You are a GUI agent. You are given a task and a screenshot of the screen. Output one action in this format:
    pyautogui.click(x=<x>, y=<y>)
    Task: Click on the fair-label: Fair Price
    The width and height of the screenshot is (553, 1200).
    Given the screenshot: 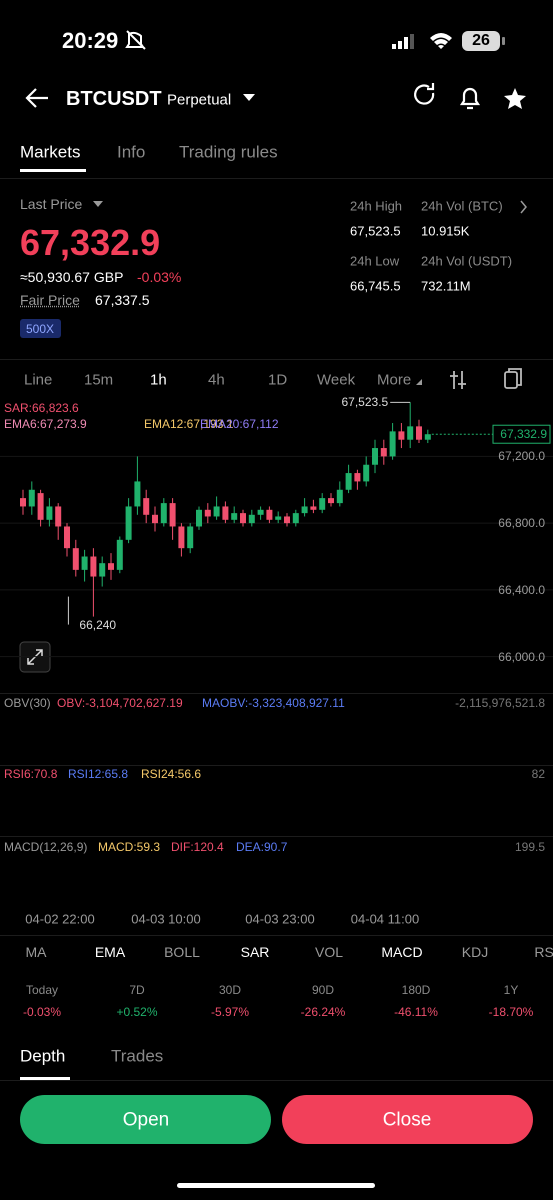 What is the action you would take?
    pyautogui.click(x=50, y=300)
    